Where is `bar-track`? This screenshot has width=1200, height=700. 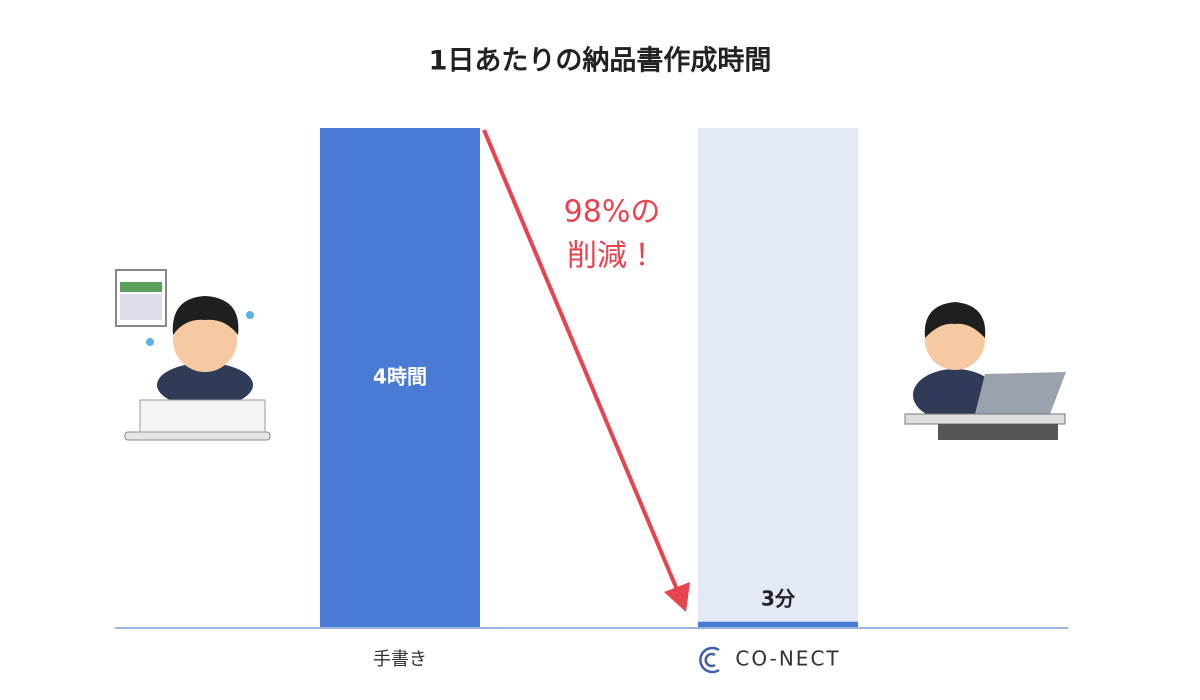
bar-track is located at coordinates (778, 378).